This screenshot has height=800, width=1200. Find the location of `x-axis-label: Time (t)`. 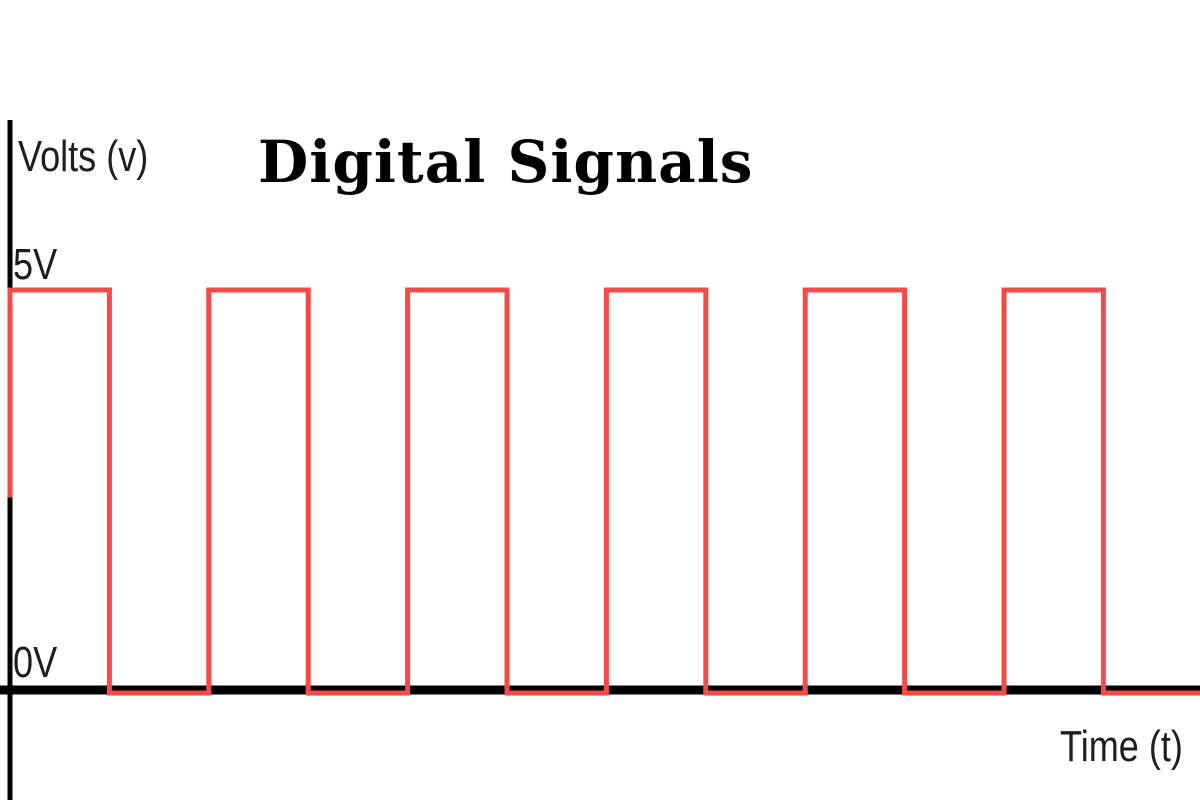

x-axis-label: Time (t) is located at coordinates (1121, 746).